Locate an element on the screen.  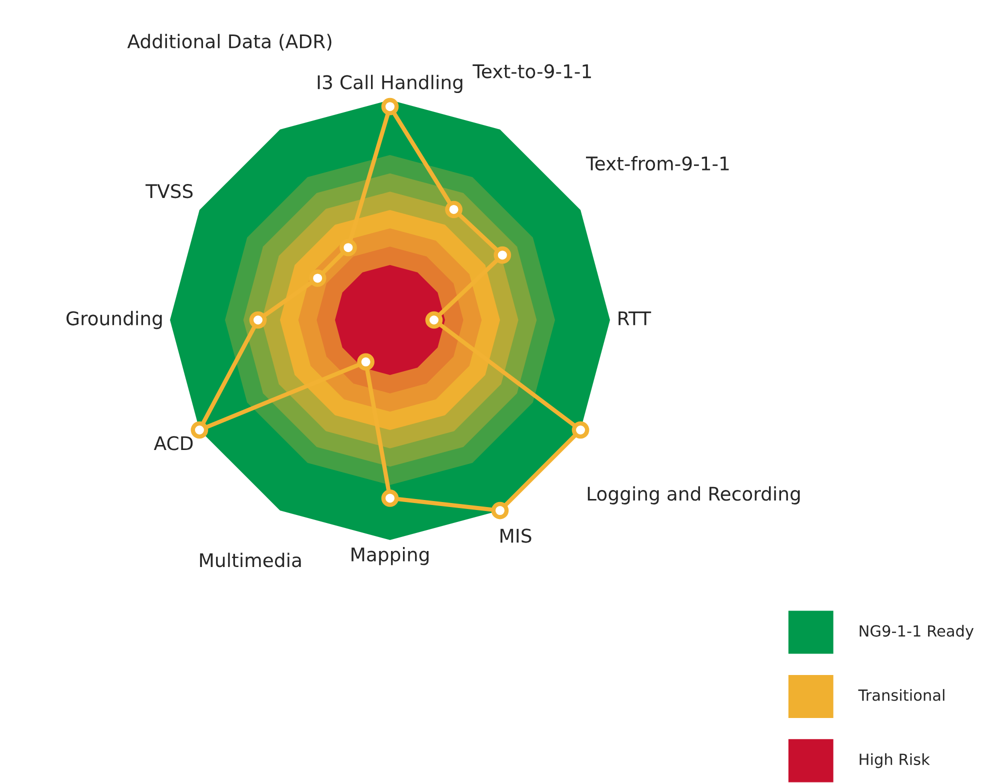
spoke-label: Multimedia is located at coordinates (250, 560).